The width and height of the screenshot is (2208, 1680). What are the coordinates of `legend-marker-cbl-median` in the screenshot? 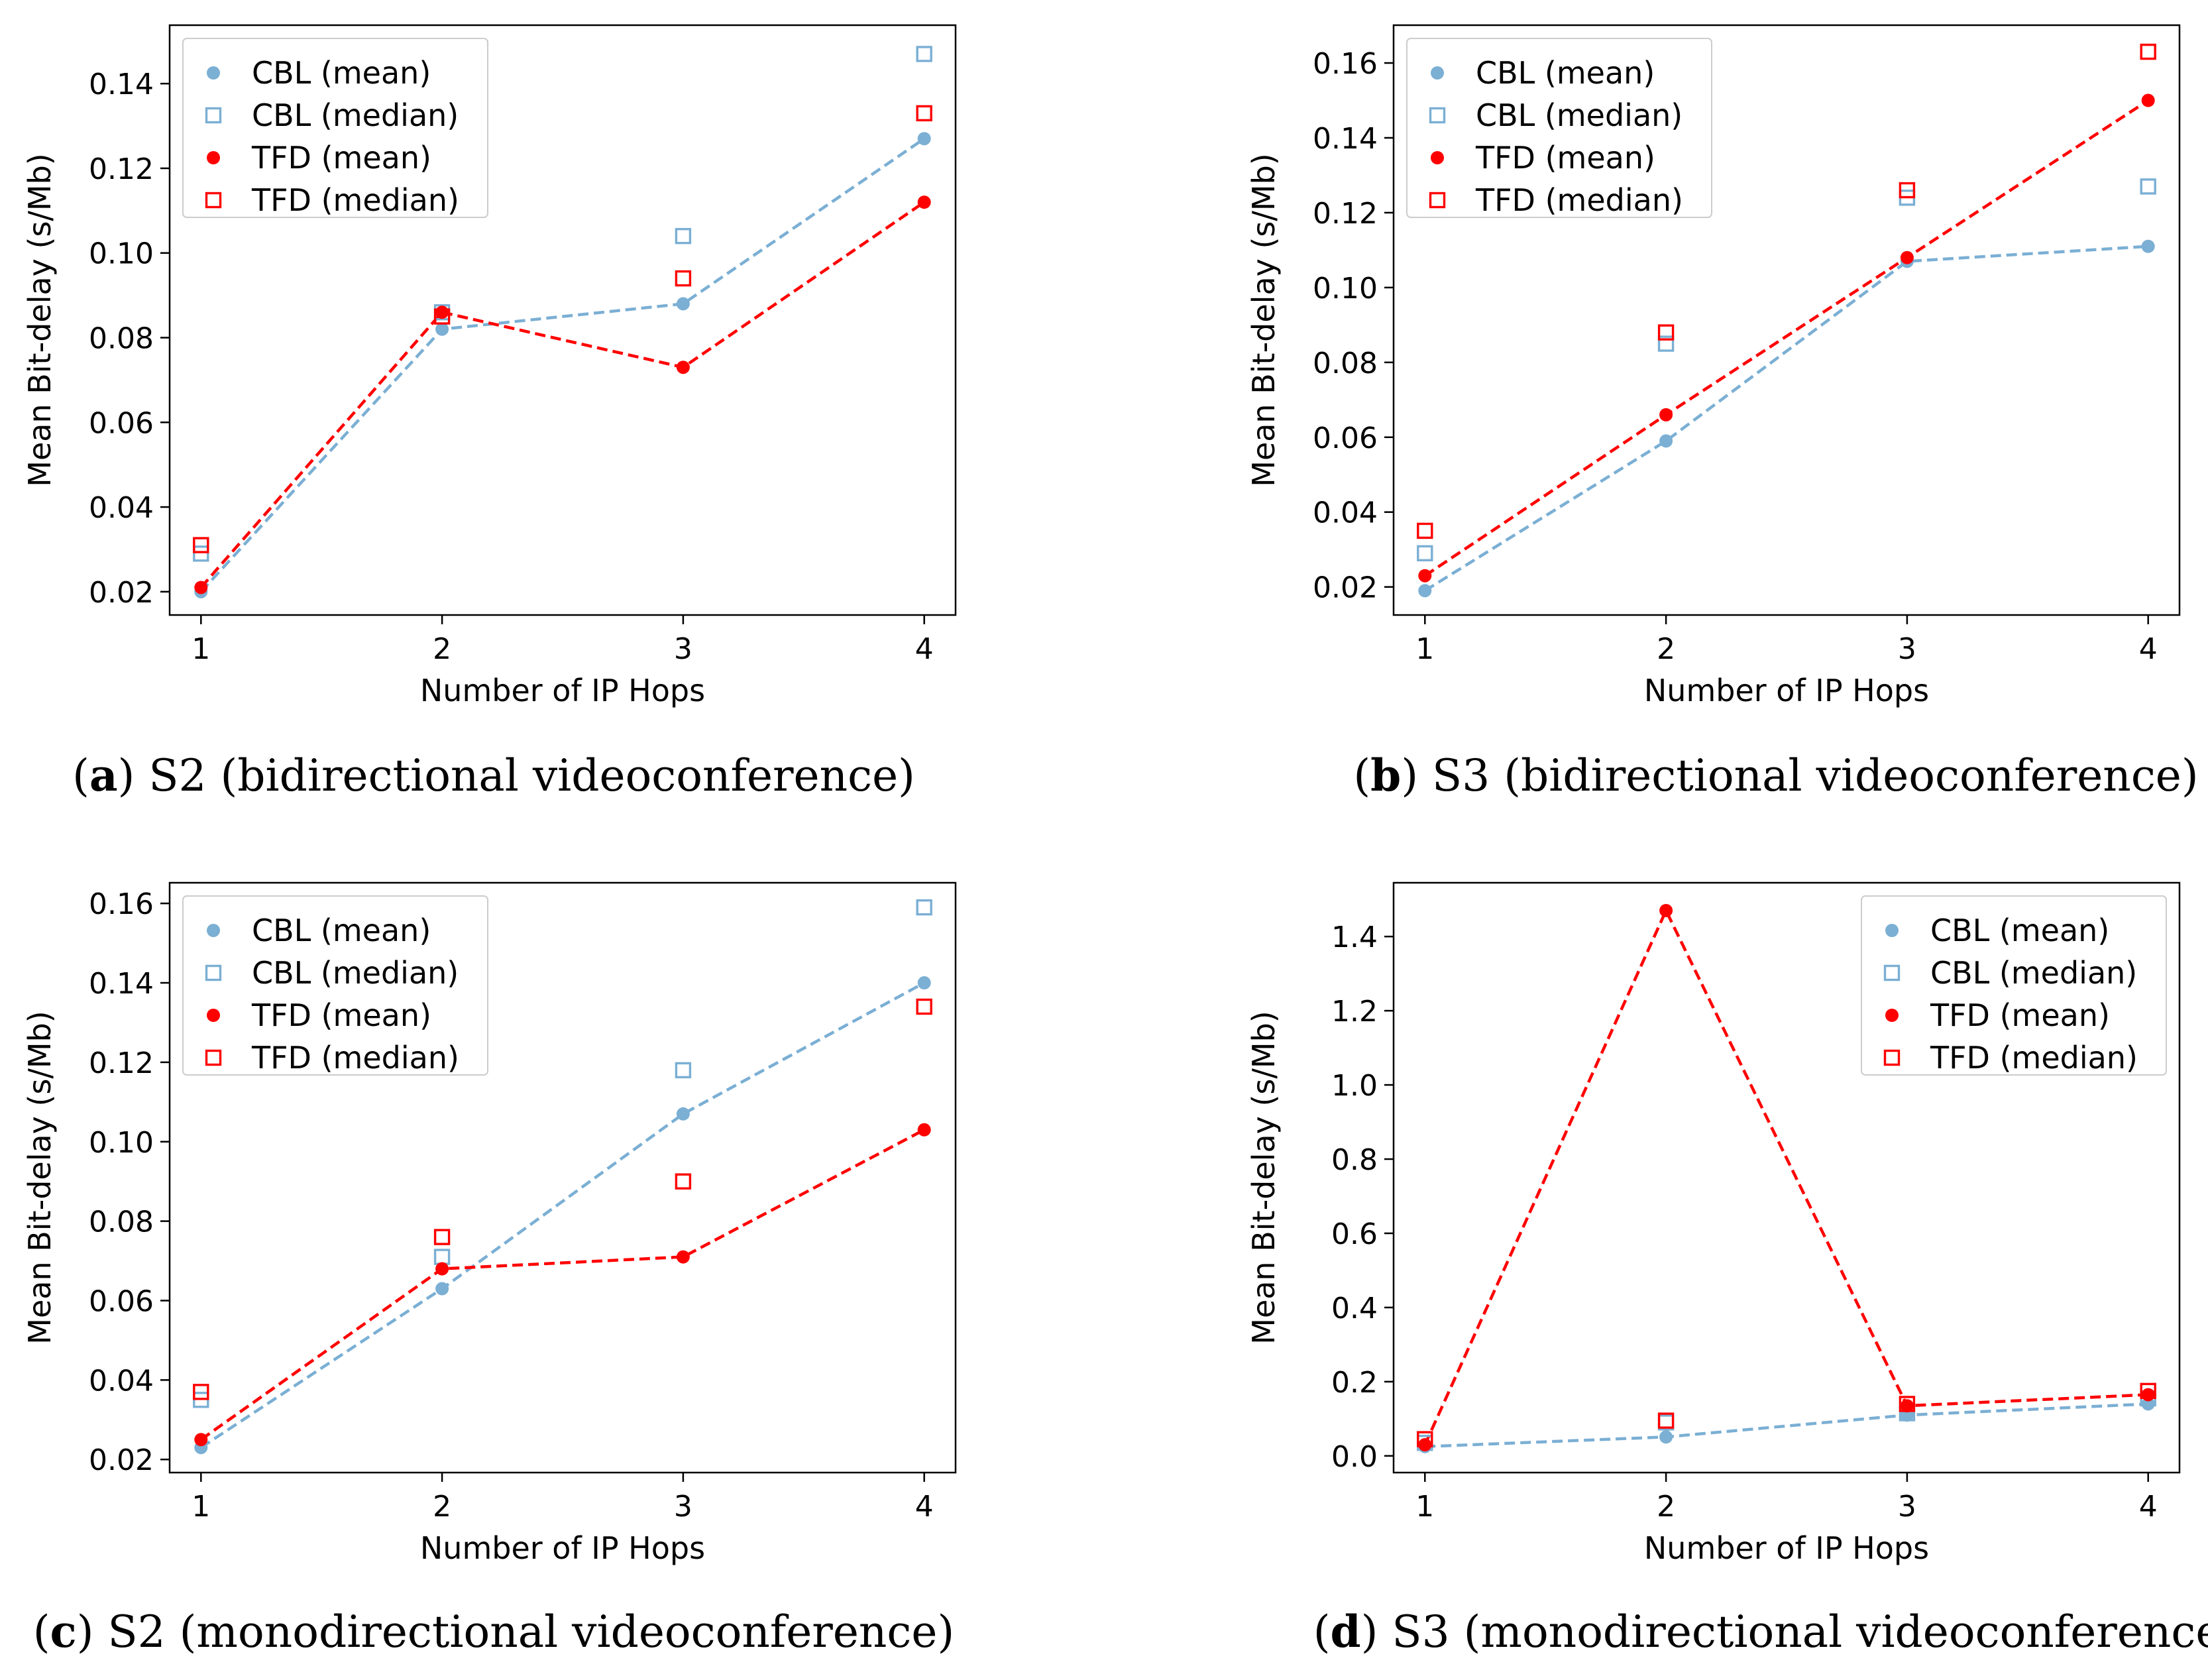 It's located at (213, 973).